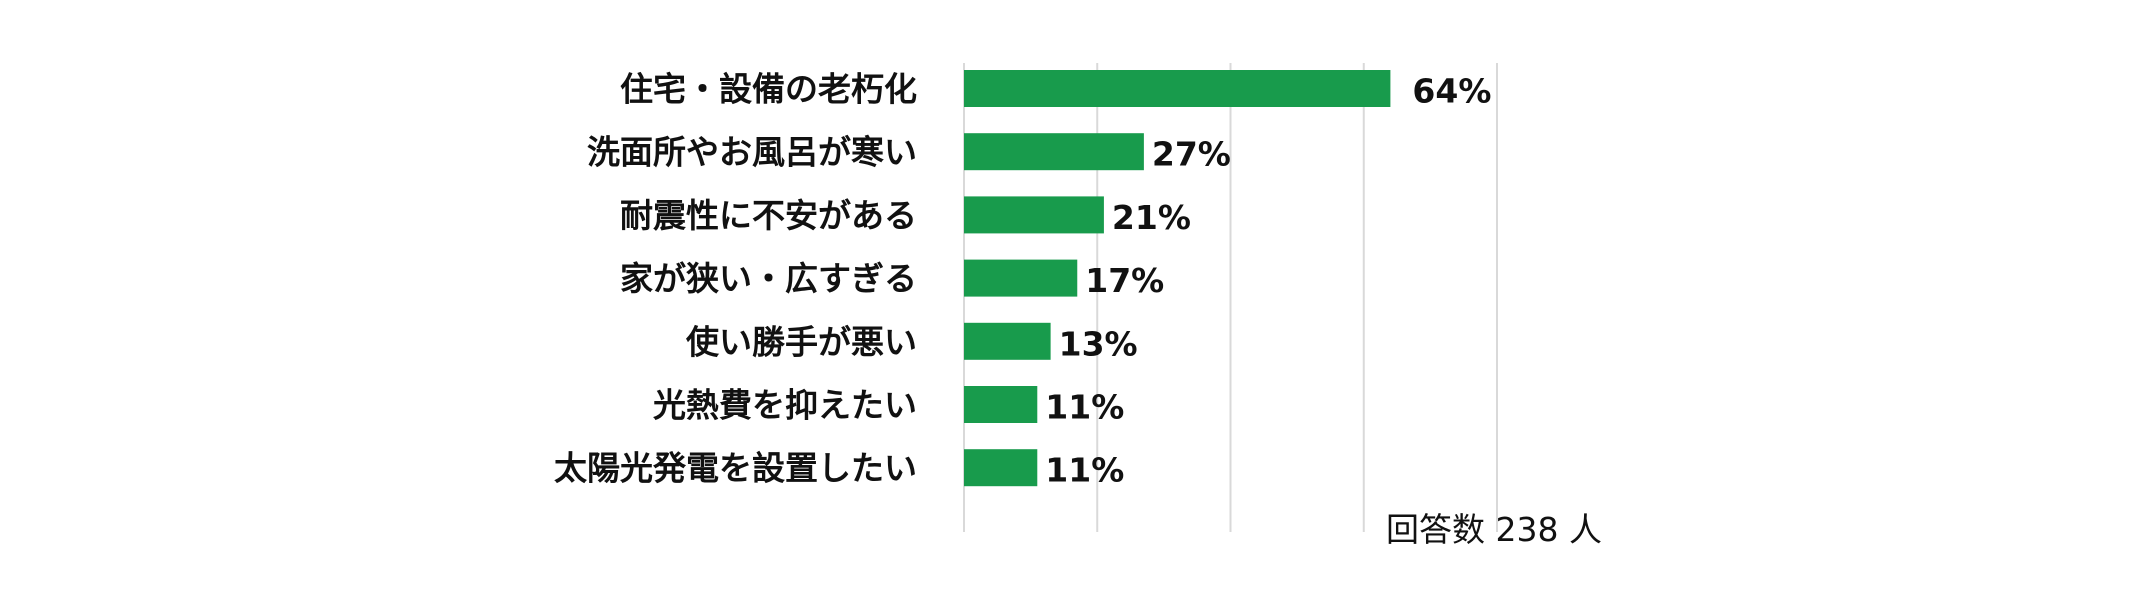 The width and height of the screenshot is (2144, 608). What do you see at coordinates (785, 405) in the screenshot?
I see `category-label: 光熱費を抑えたい` at bounding box center [785, 405].